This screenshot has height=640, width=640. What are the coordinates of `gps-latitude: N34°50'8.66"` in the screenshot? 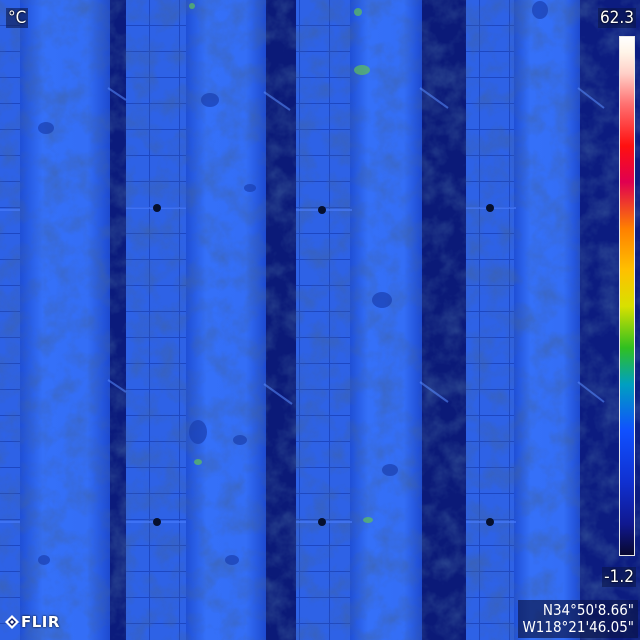 It's located at (588, 610).